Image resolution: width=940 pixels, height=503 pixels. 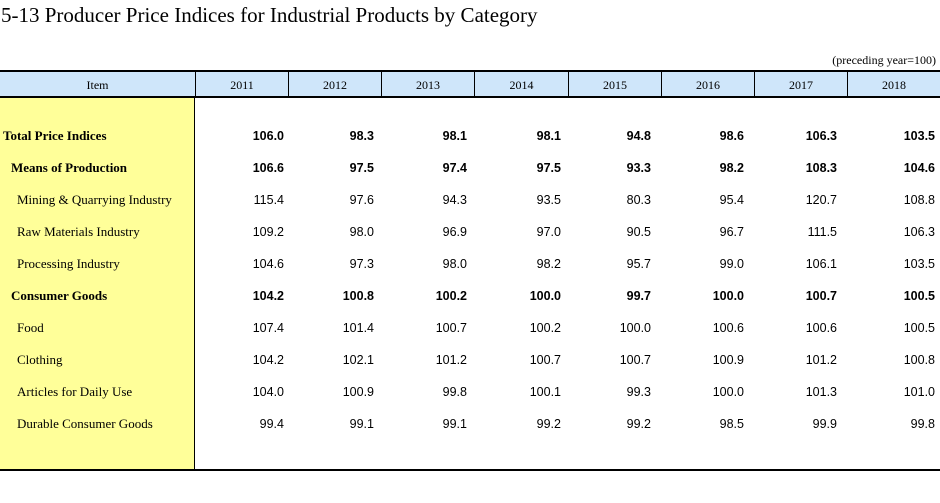 What do you see at coordinates (614, 84) in the screenshot?
I see `header-year-2015: 2015` at bounding box center [614, 84].